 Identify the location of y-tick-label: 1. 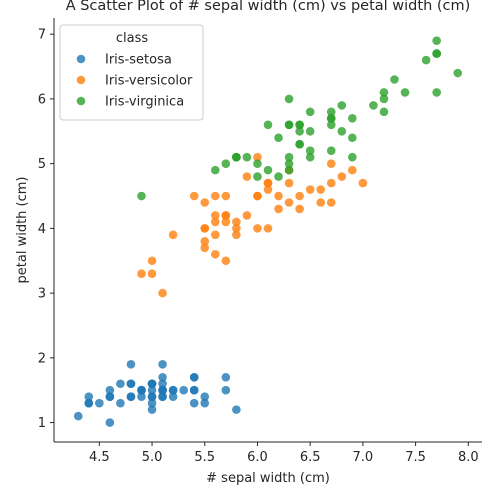
(42, 423).